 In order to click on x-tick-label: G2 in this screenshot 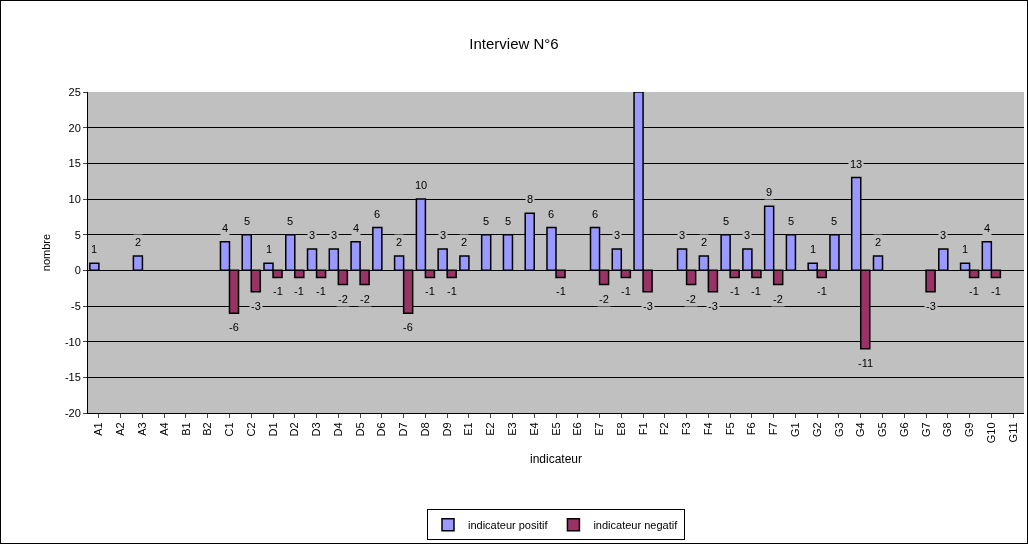, I will do `click(816, 430)`.